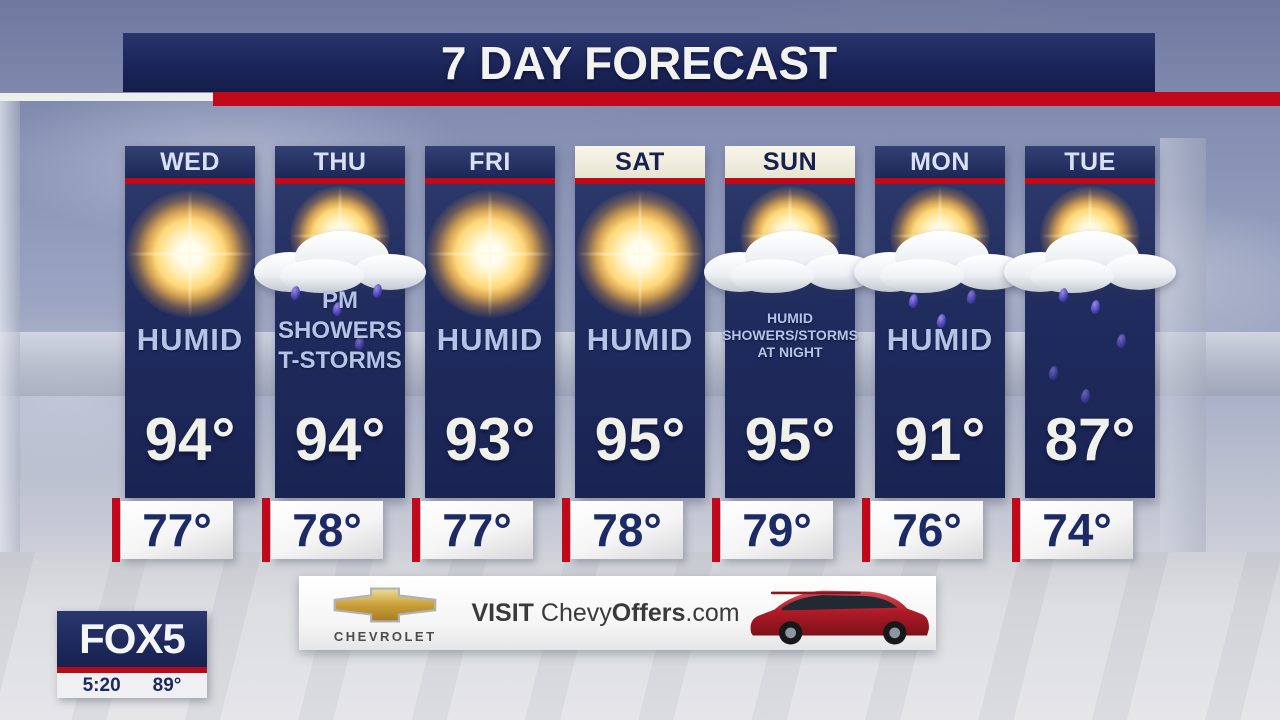  What do you see at coordinates (839, 617) in the screenshot?
I see `red-suv-image` at bounding box center [839, 617].